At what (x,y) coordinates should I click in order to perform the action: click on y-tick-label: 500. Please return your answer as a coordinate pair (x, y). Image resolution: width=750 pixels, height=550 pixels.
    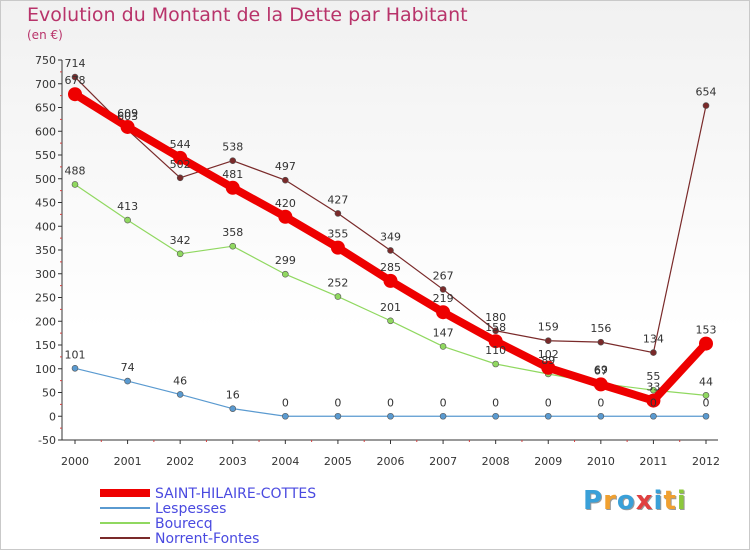
    Looking at the image, I should click on (45, 179).